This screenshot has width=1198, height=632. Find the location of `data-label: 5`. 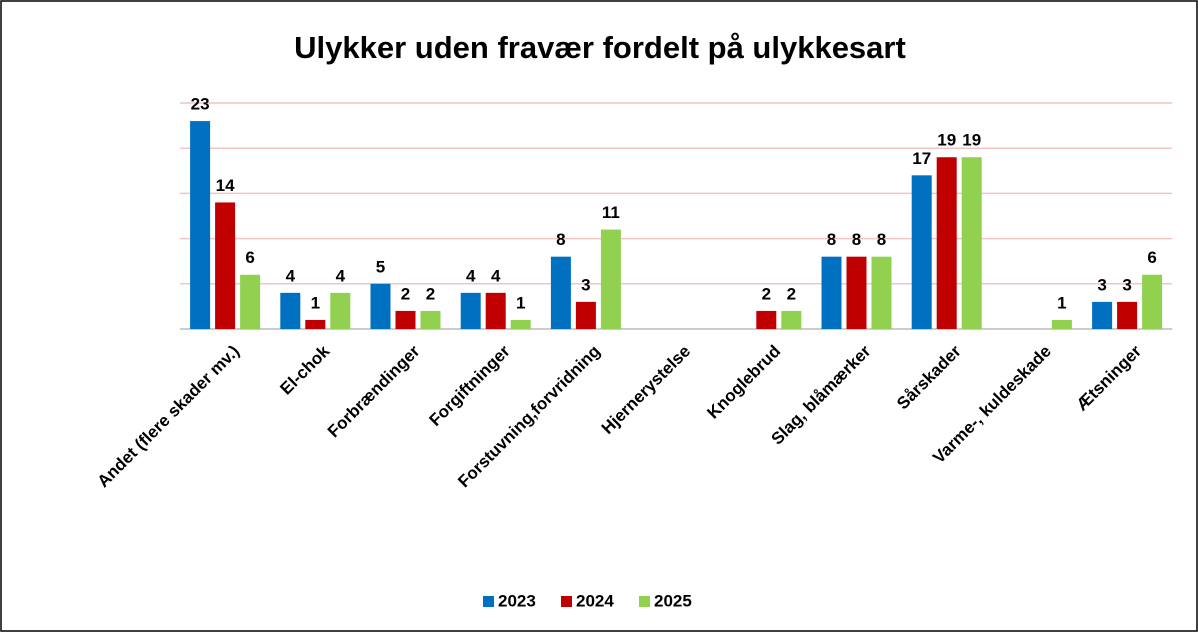

data-label: 5 is located at coordinates (380, 266).